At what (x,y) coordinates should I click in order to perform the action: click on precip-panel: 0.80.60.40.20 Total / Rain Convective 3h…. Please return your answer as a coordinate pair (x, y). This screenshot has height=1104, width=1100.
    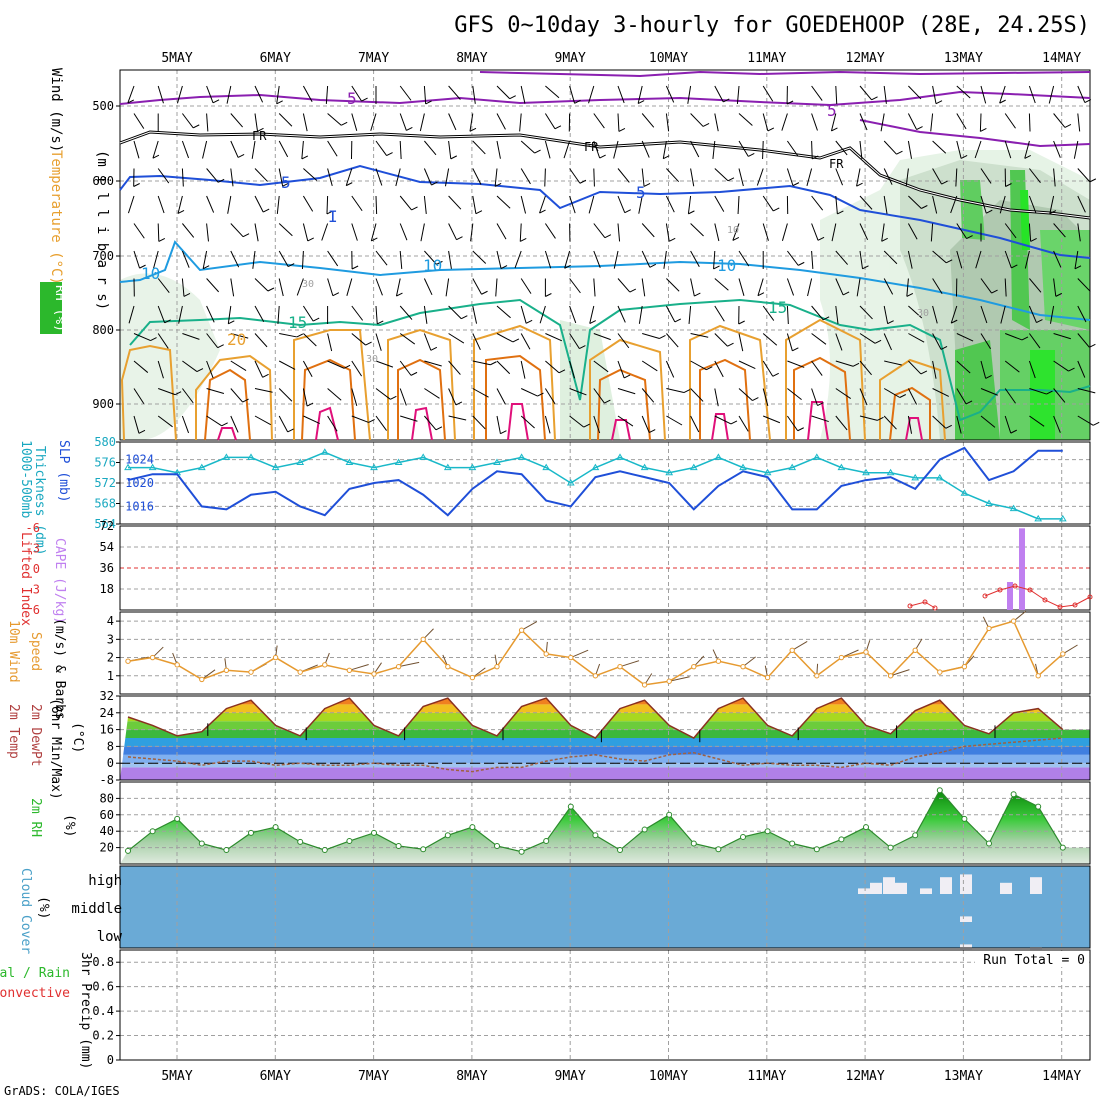
    Looking at the image, I should click on (545, 1009).